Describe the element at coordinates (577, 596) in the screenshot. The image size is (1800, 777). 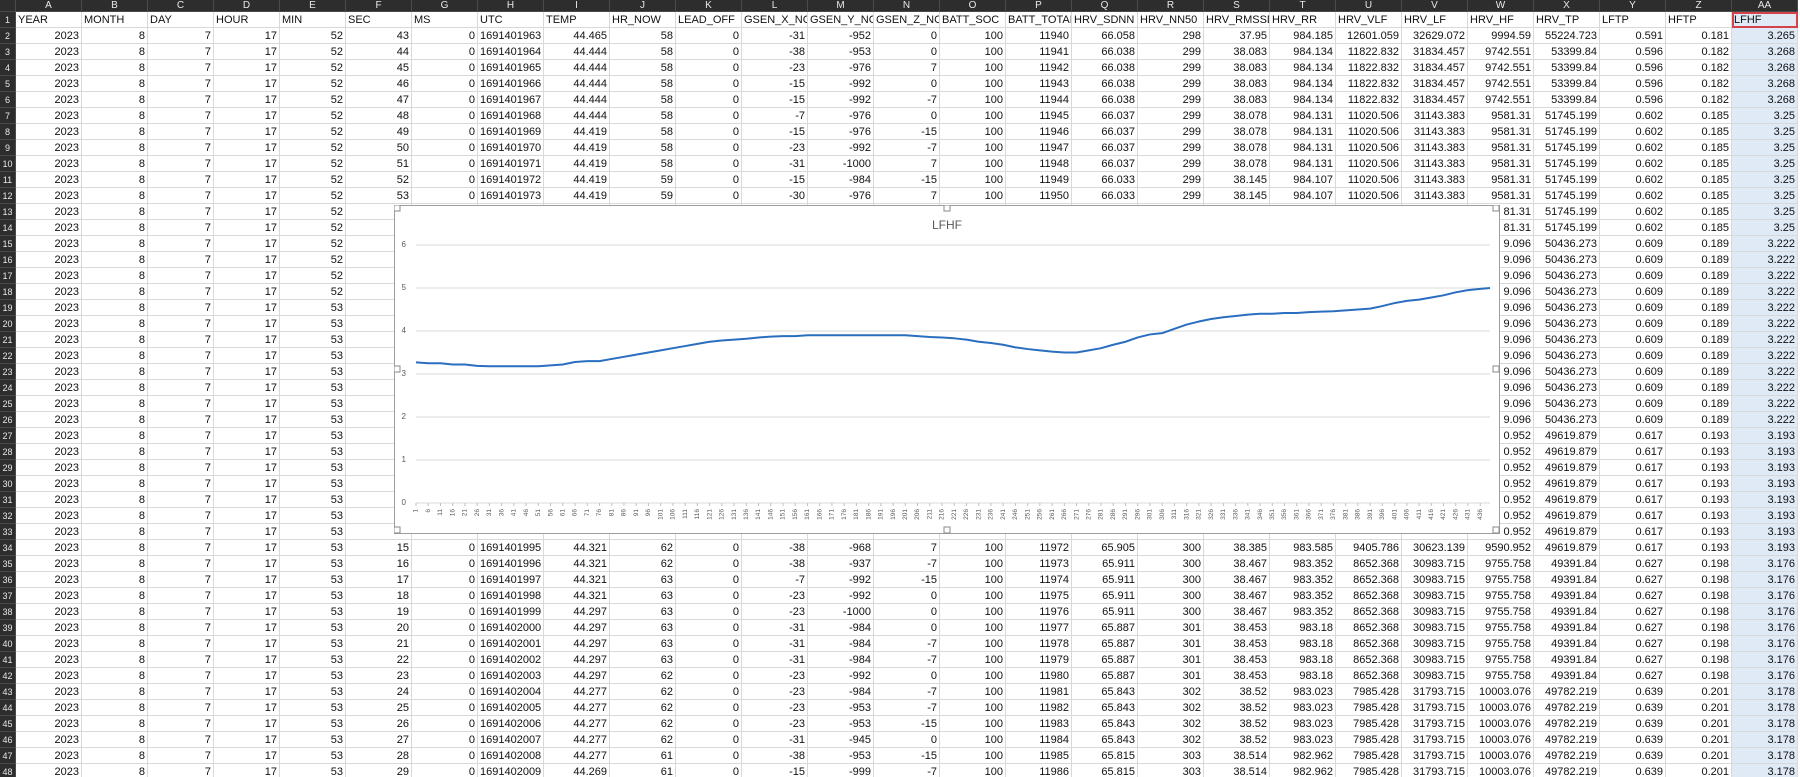
I see `cell: 44.321` at that location.